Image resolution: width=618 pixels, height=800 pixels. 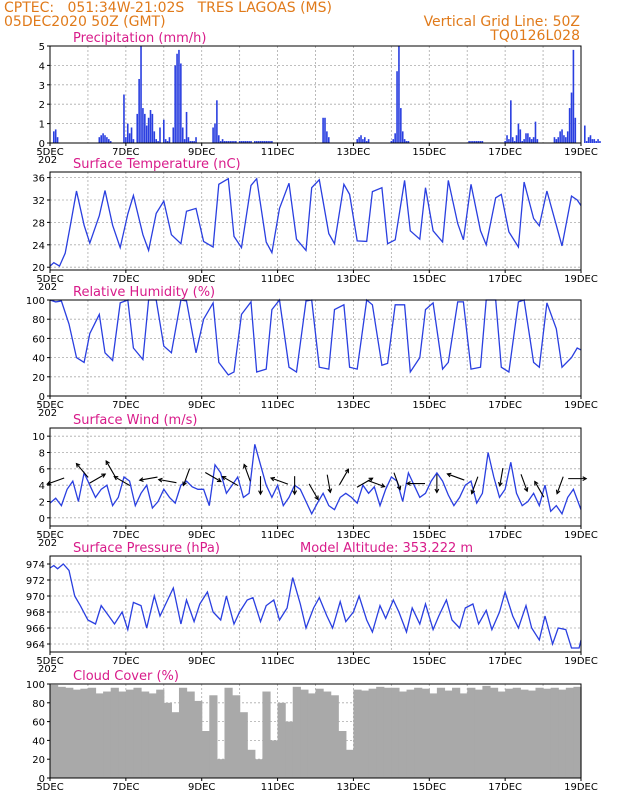 I want to click on pressure-line, so click(x=315, y=606).